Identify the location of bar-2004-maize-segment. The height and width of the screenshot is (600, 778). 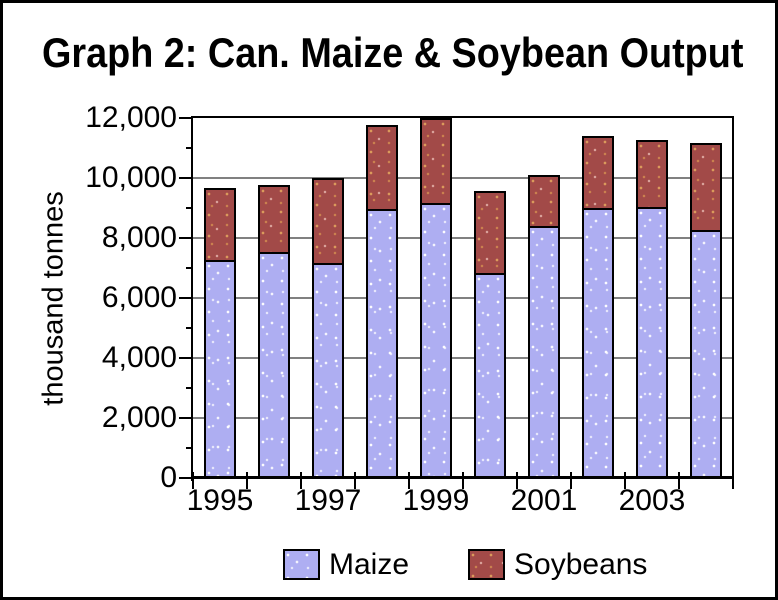
(706, 353).